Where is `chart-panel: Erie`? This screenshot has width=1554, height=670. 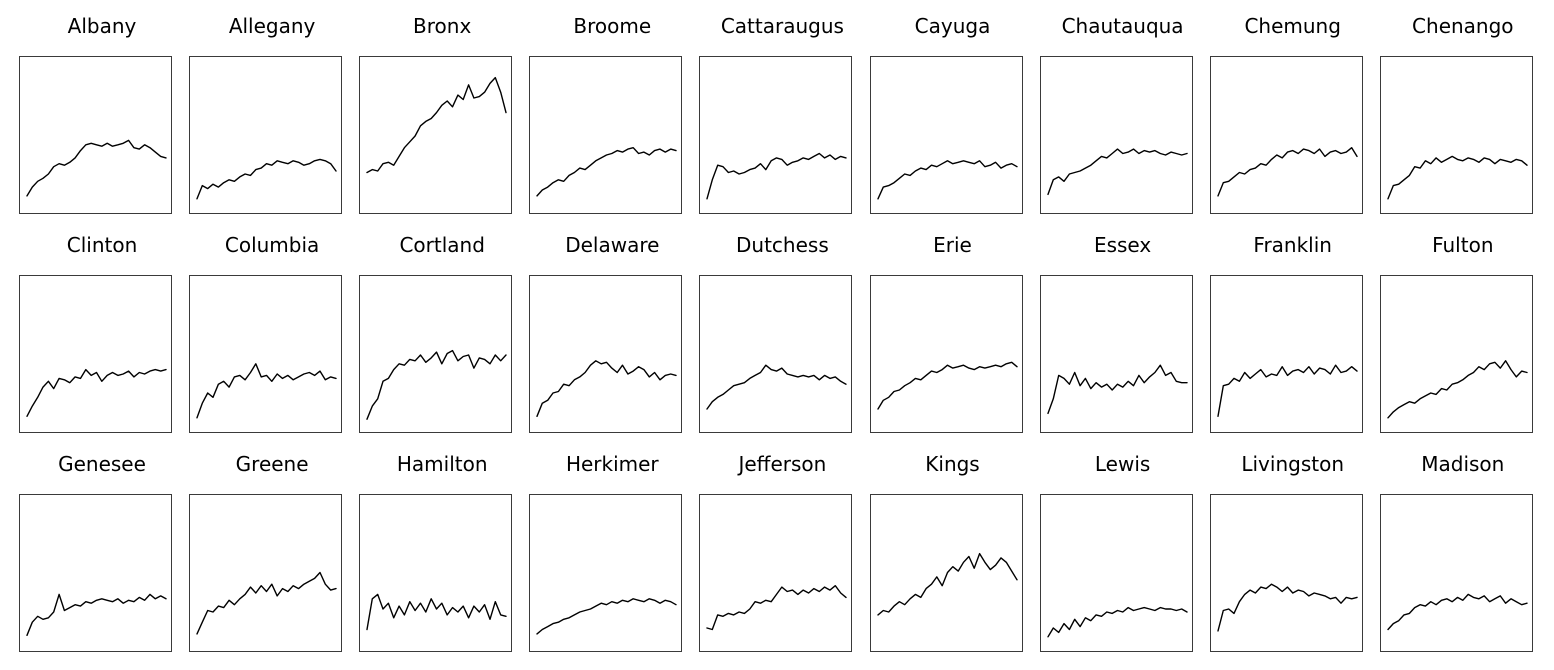
chart-panel: Erie is located at coordinates (953, 326).